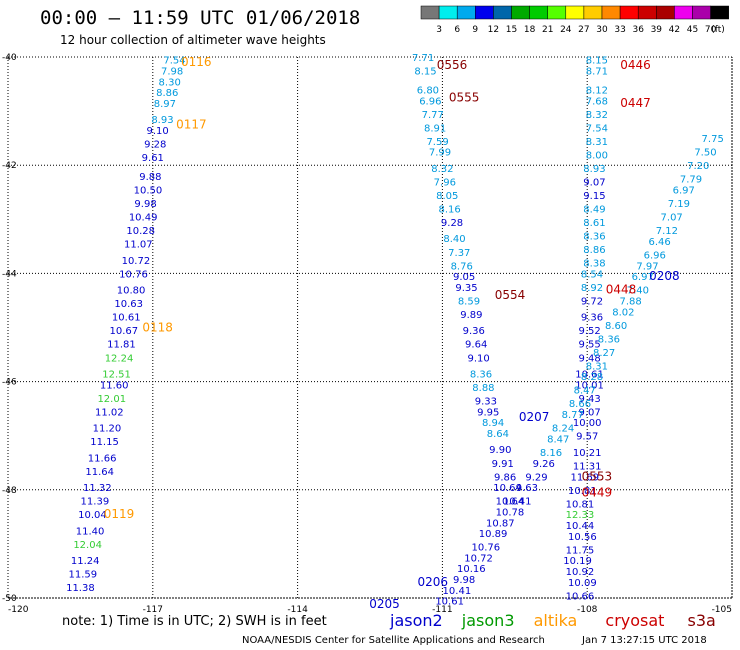 The height and width of the screenshot is (650, 740). What do you see at coordinates (587, 453) in the screenshot?
I see `swh-value: 10.21` at bounding box center [587, 453].